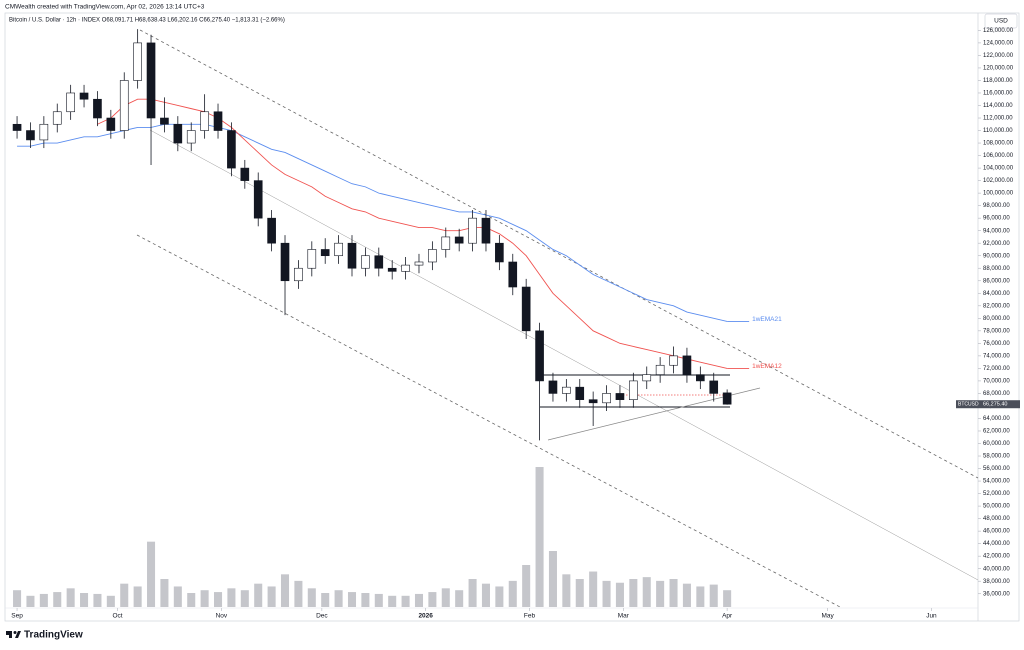 This screenshot has width=1024, height=650. What do you see at coordinates (996, 482) in the screenshot?
I see `y-tick-label: 54,000.00` at bounding box center [996, 482].